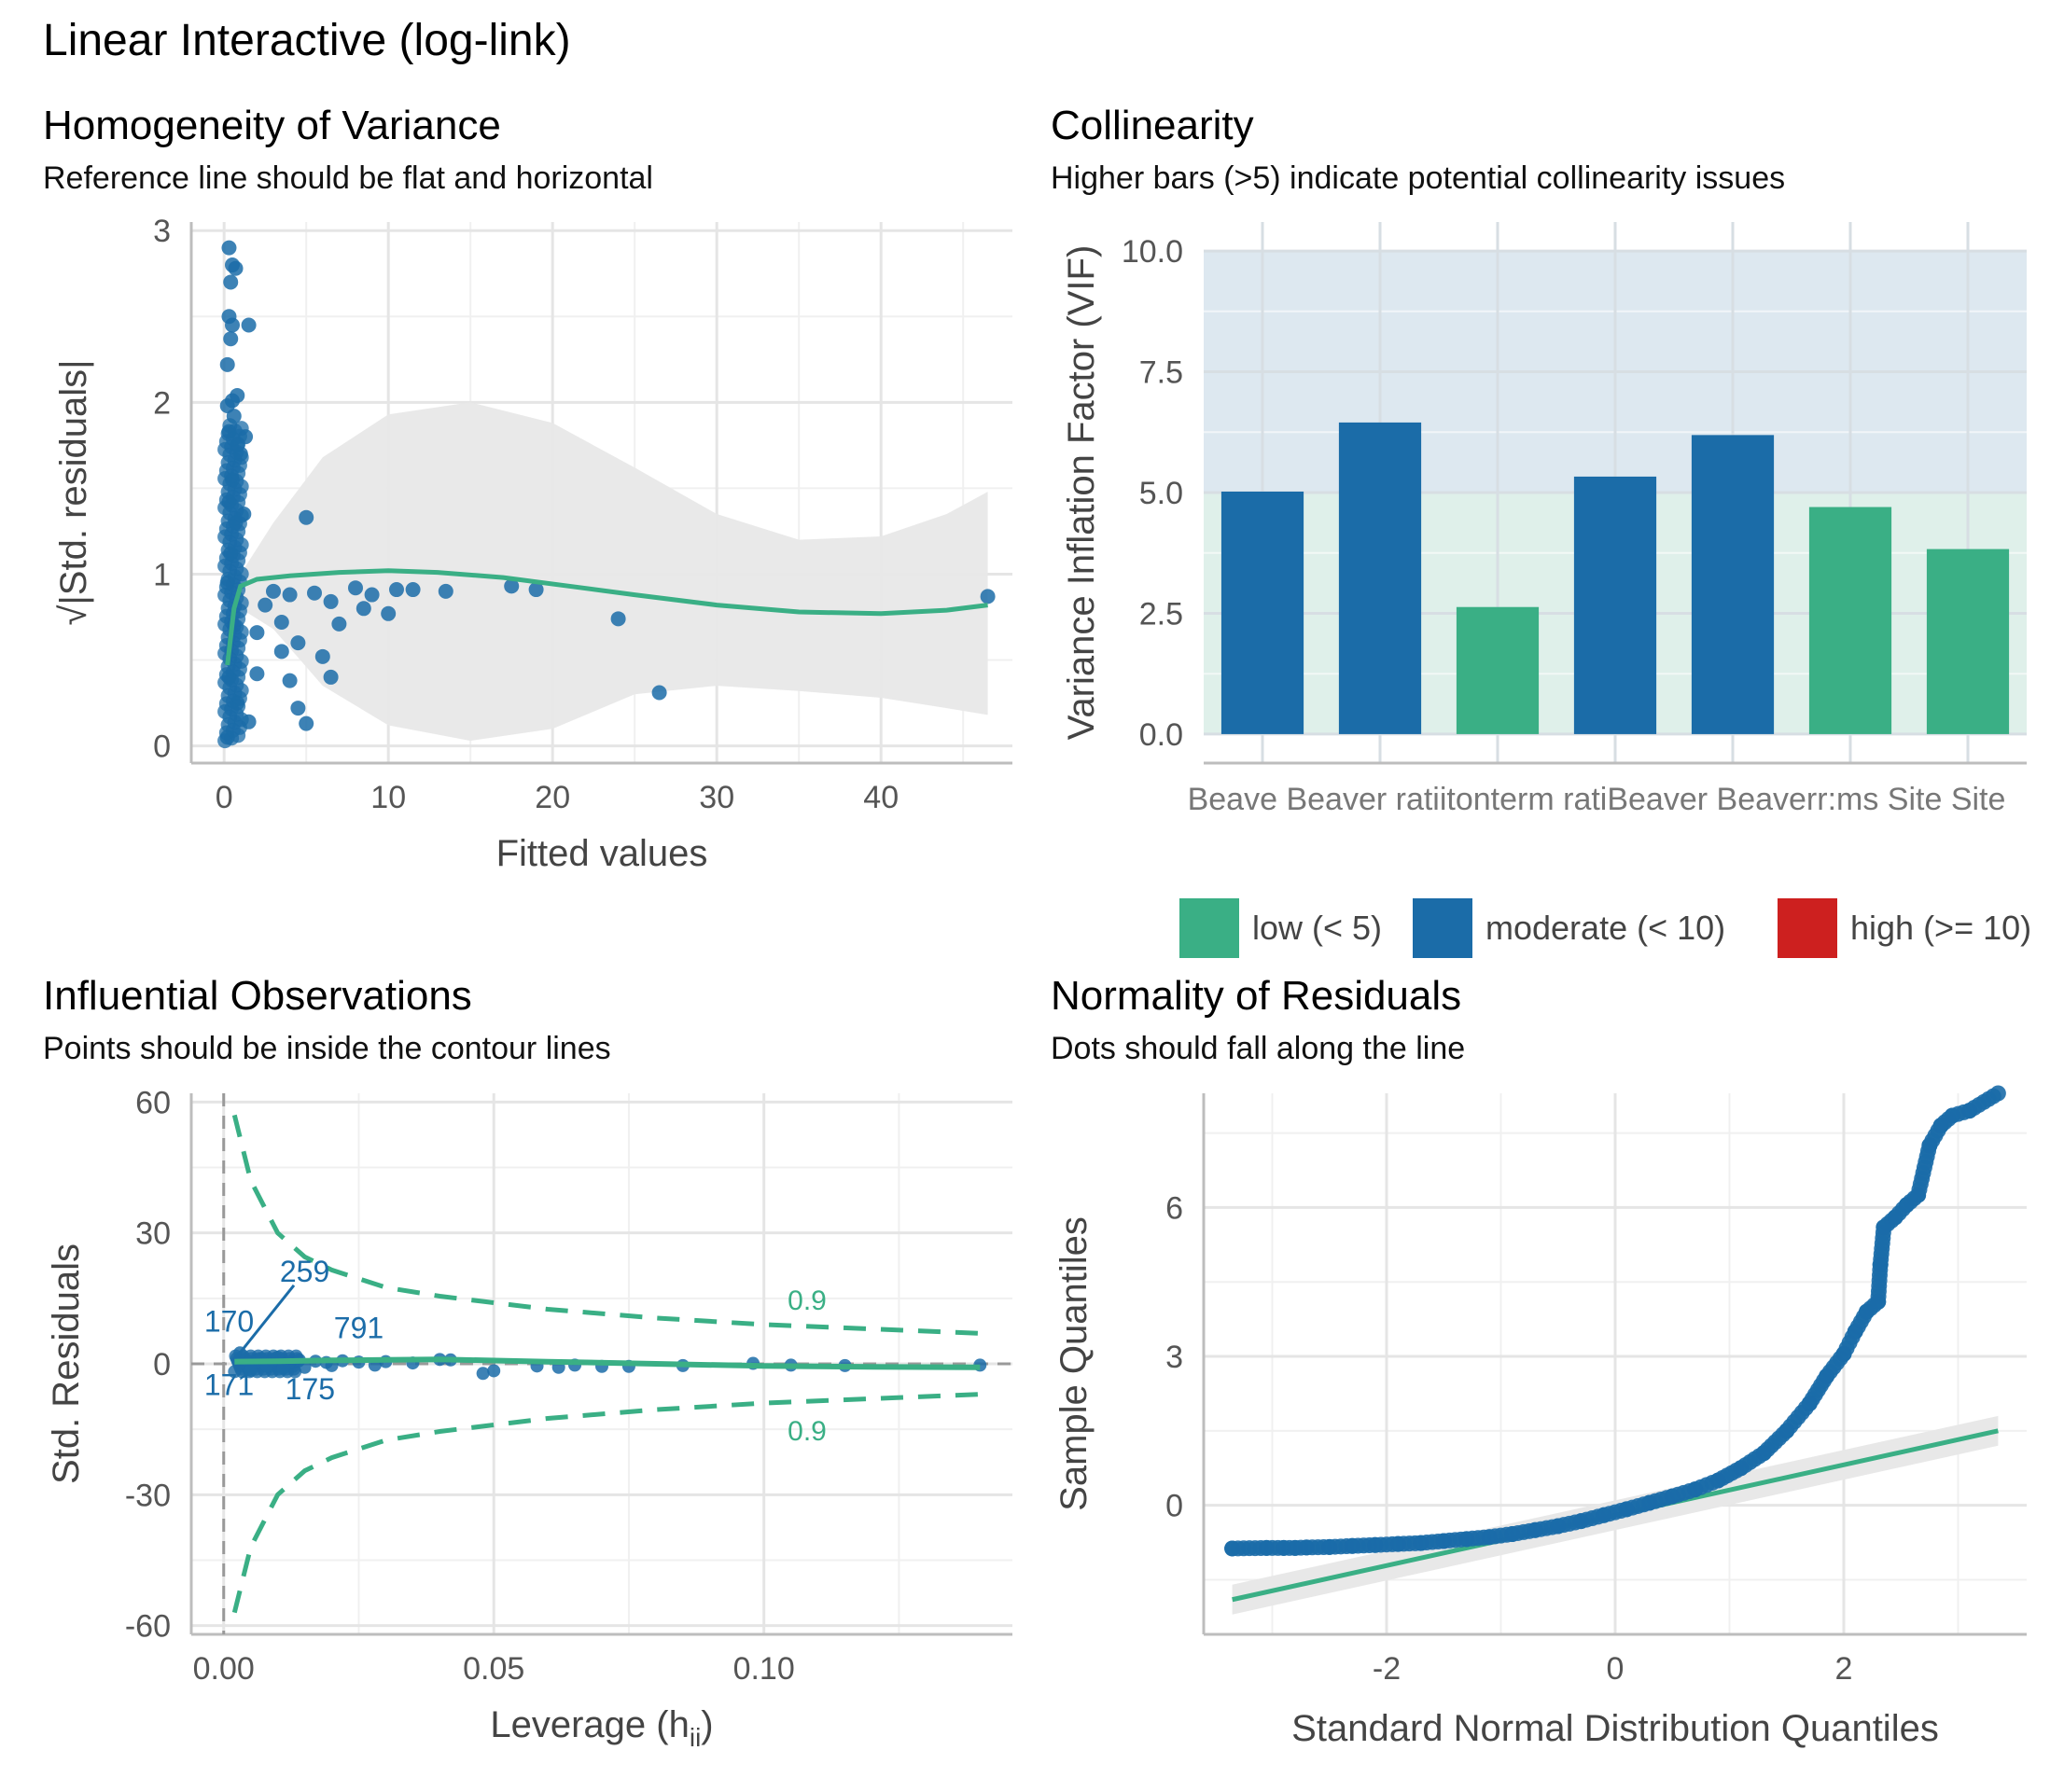  Describe the element at coordinates (1387, 1669) in the screenshot. I see `x-tick-label: -2` at that location.